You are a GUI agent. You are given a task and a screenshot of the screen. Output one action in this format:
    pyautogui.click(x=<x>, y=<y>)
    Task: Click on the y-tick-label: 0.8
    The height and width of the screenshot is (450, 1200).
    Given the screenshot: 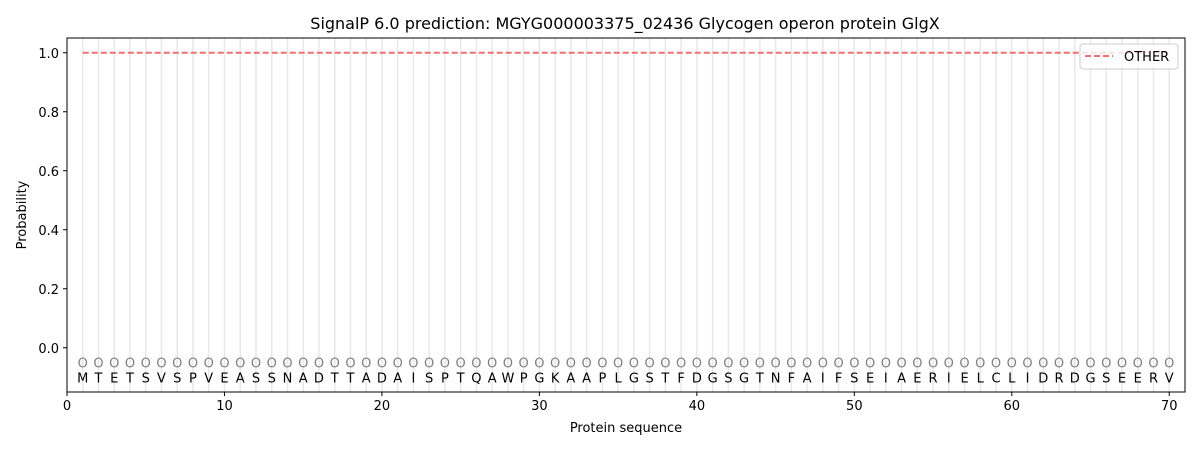 What is the action you would take?
    pyautogui.click(x=48, y=113)
    